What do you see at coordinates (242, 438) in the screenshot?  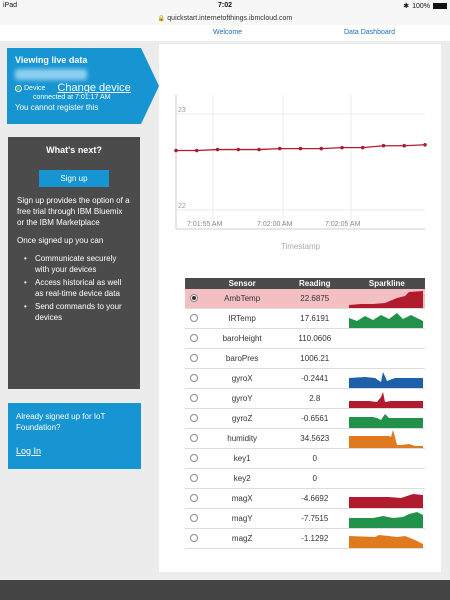 I see `sensor-name: humidity` at bounding box center [242, 438].